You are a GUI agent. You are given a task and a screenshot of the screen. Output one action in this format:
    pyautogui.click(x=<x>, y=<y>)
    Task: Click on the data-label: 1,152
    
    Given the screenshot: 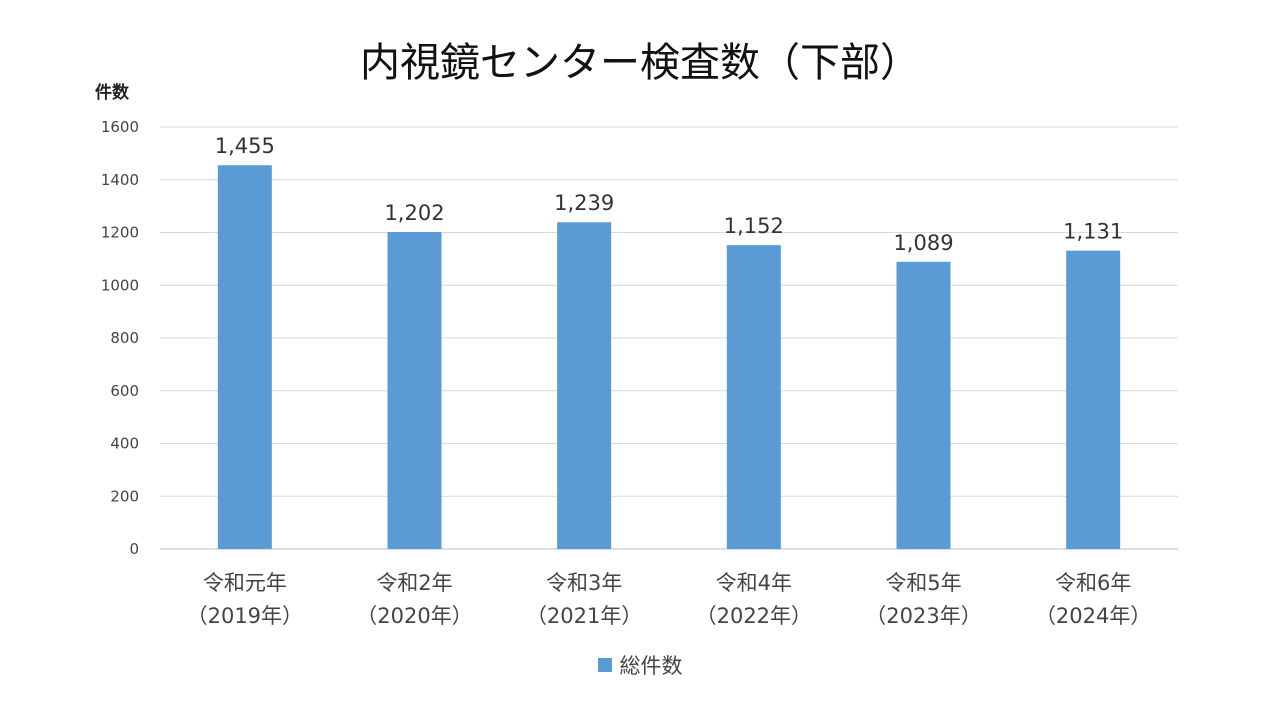 What is the action you would take?
    pyautogui.click(x=754, y=226)
    